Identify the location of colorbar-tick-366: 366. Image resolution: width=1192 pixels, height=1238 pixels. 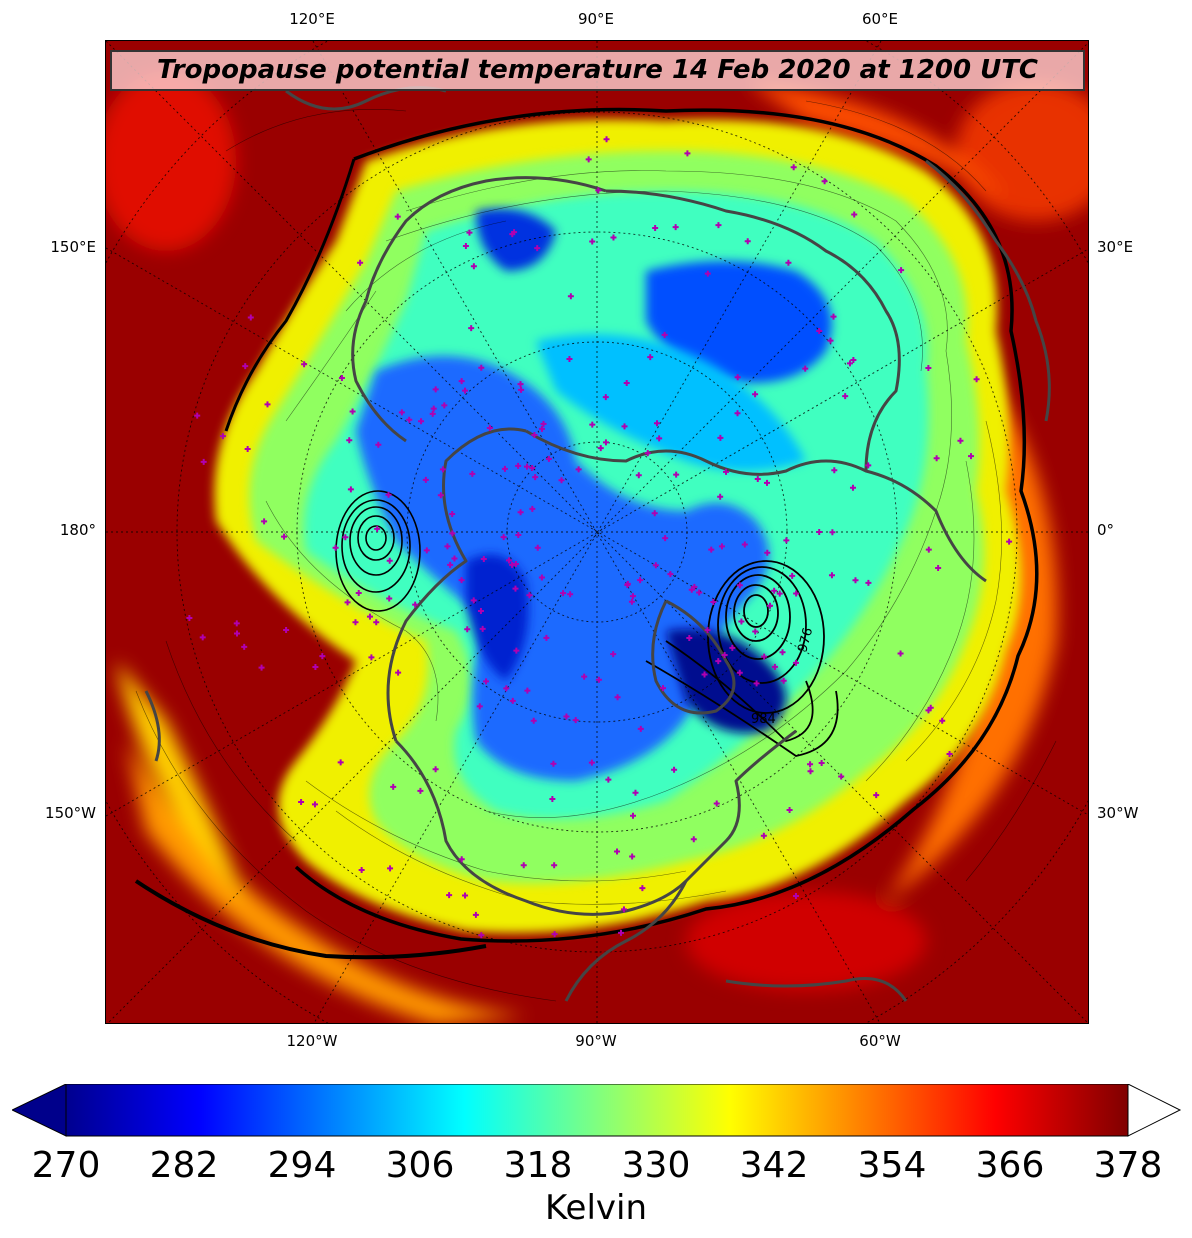
(1010, 1165).